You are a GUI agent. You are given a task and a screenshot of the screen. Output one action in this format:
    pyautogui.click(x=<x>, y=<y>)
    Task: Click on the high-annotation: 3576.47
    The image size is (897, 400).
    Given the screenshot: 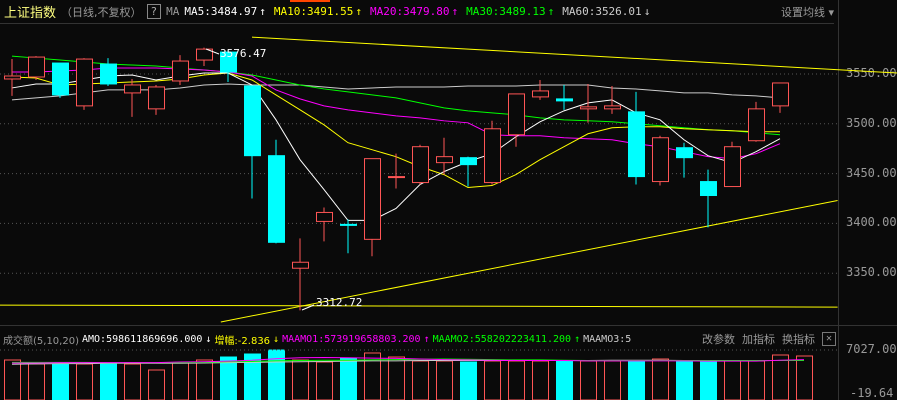 What is the action you would take?
    pyautogui.click(x=243, y=53)
    